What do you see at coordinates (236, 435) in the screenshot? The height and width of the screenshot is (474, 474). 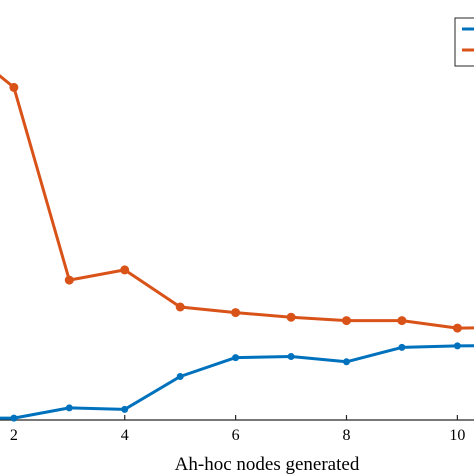 I see `x-tick-label: 6` at bounding box center [236, 435].